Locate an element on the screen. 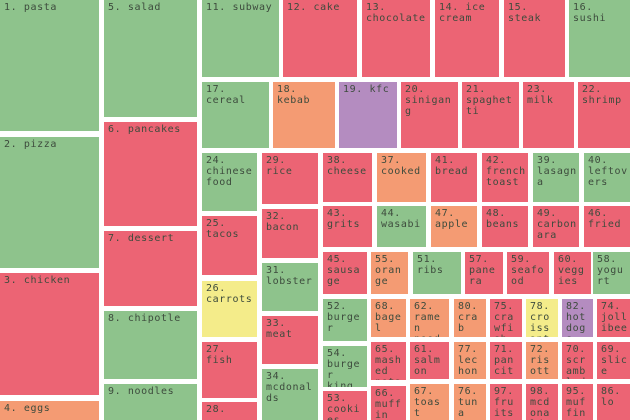  treemap-tile-label: 70. scrambled eggs is located at coordinates (576, 361).